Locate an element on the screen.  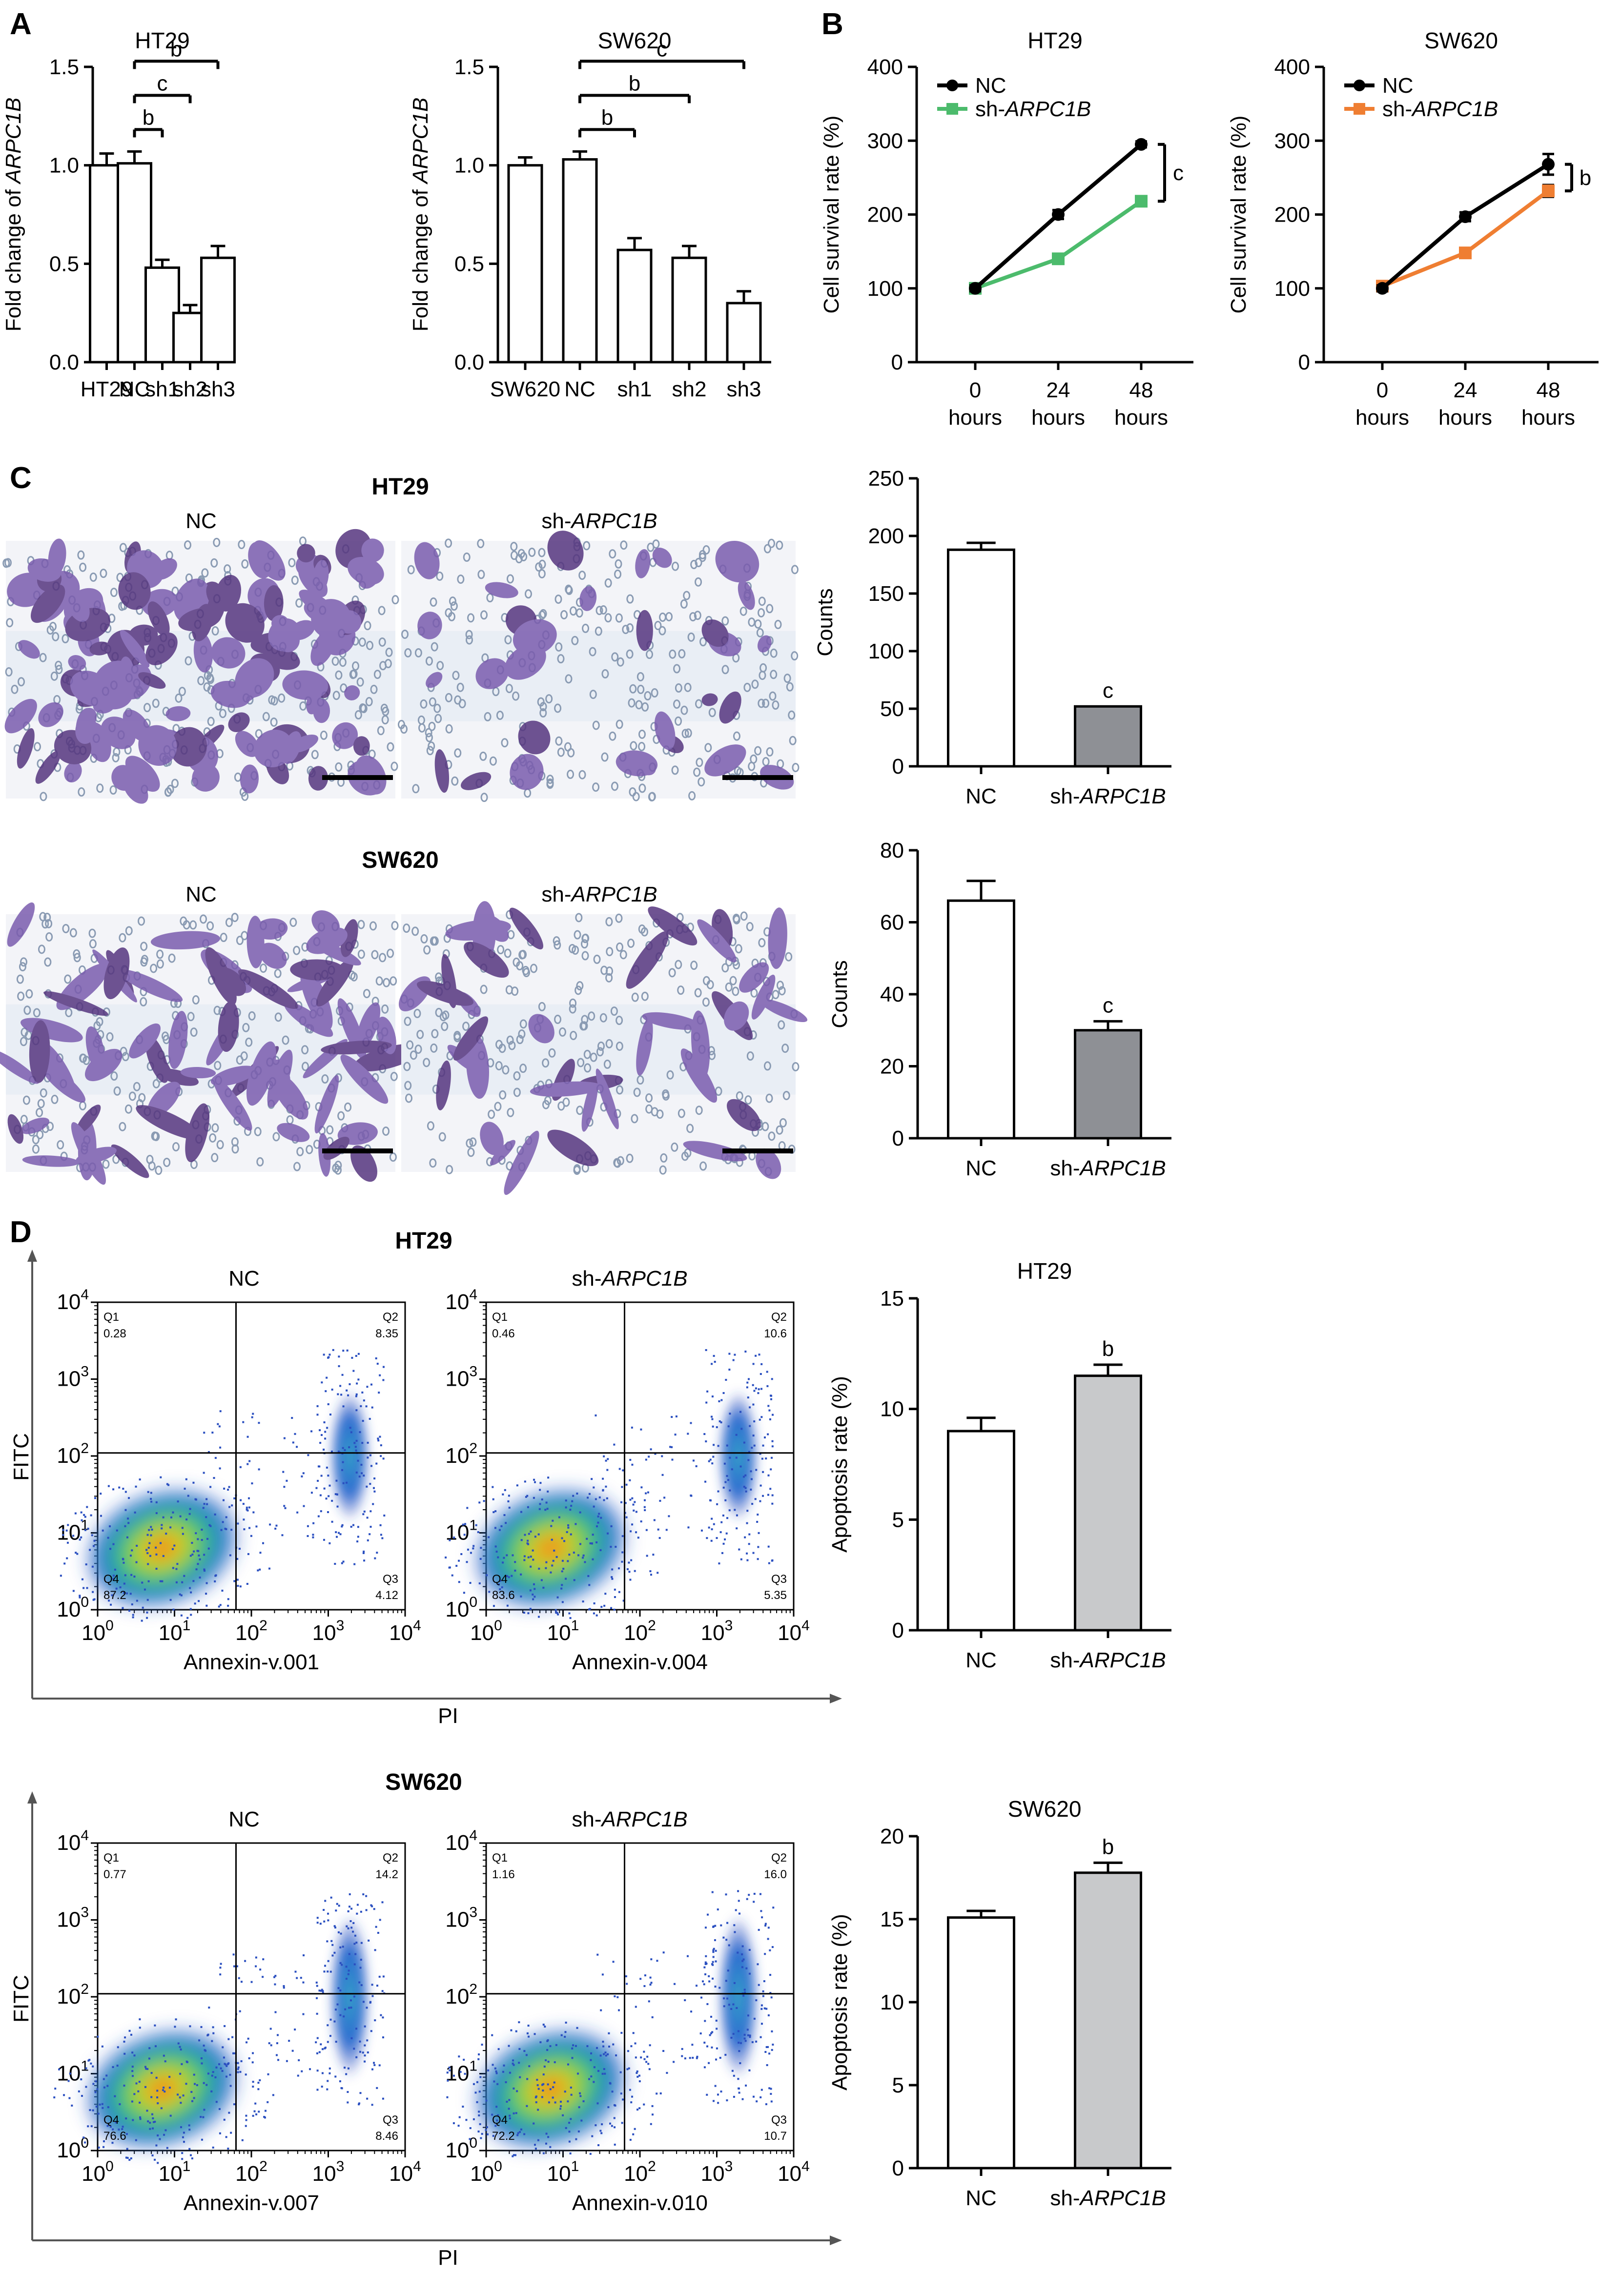
y-tick-label: 103 is located at coordinates (461, 1918).